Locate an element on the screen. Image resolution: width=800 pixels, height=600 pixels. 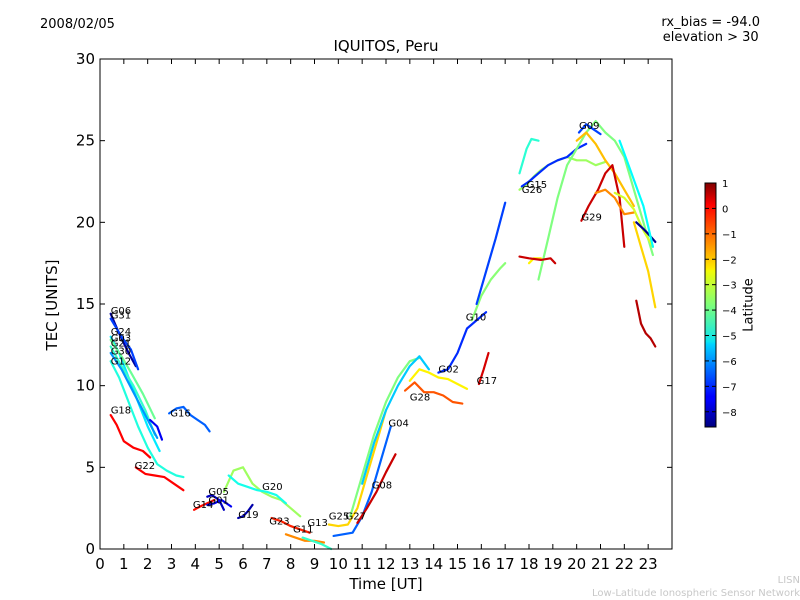
colorbar-tick-label: 0 is located at coordinates (725, 209).